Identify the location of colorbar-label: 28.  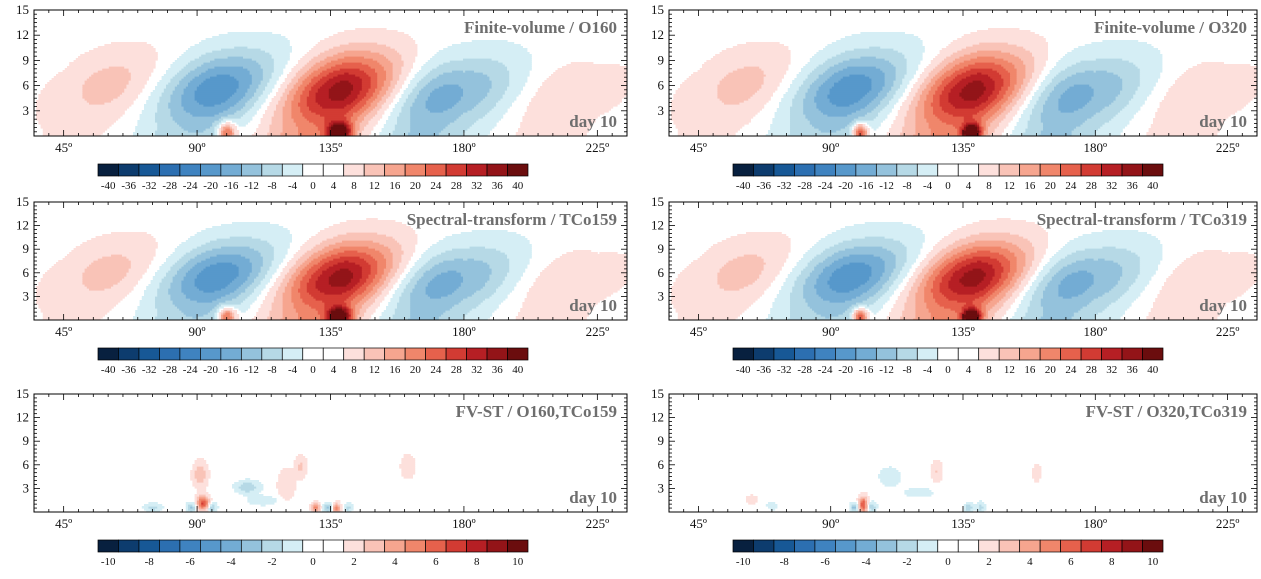
(457, 370).